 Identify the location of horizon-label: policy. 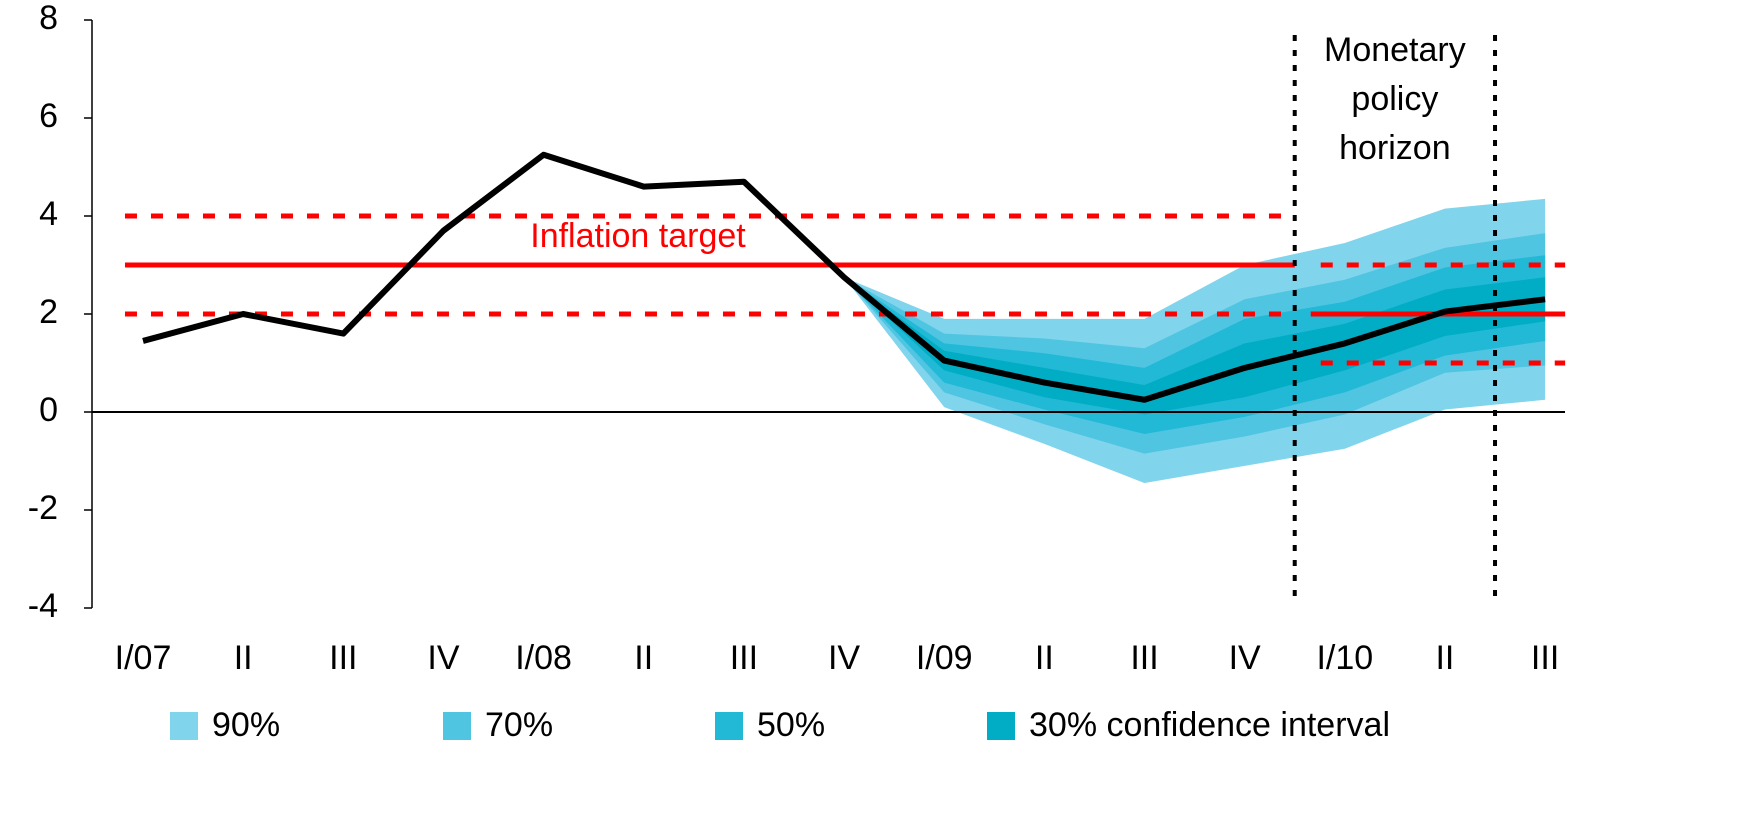
(1394, 99).